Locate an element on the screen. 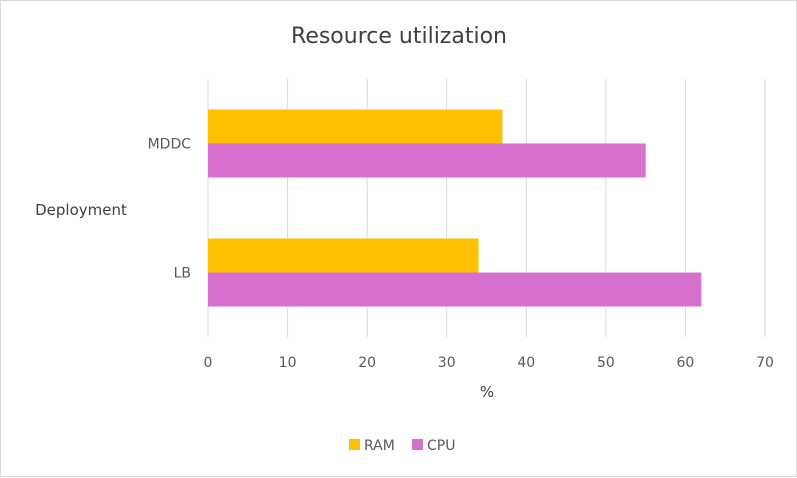  x-tick-labels: 0 10 20 30 40 50 60 70 is located at coordinates (489, 363).